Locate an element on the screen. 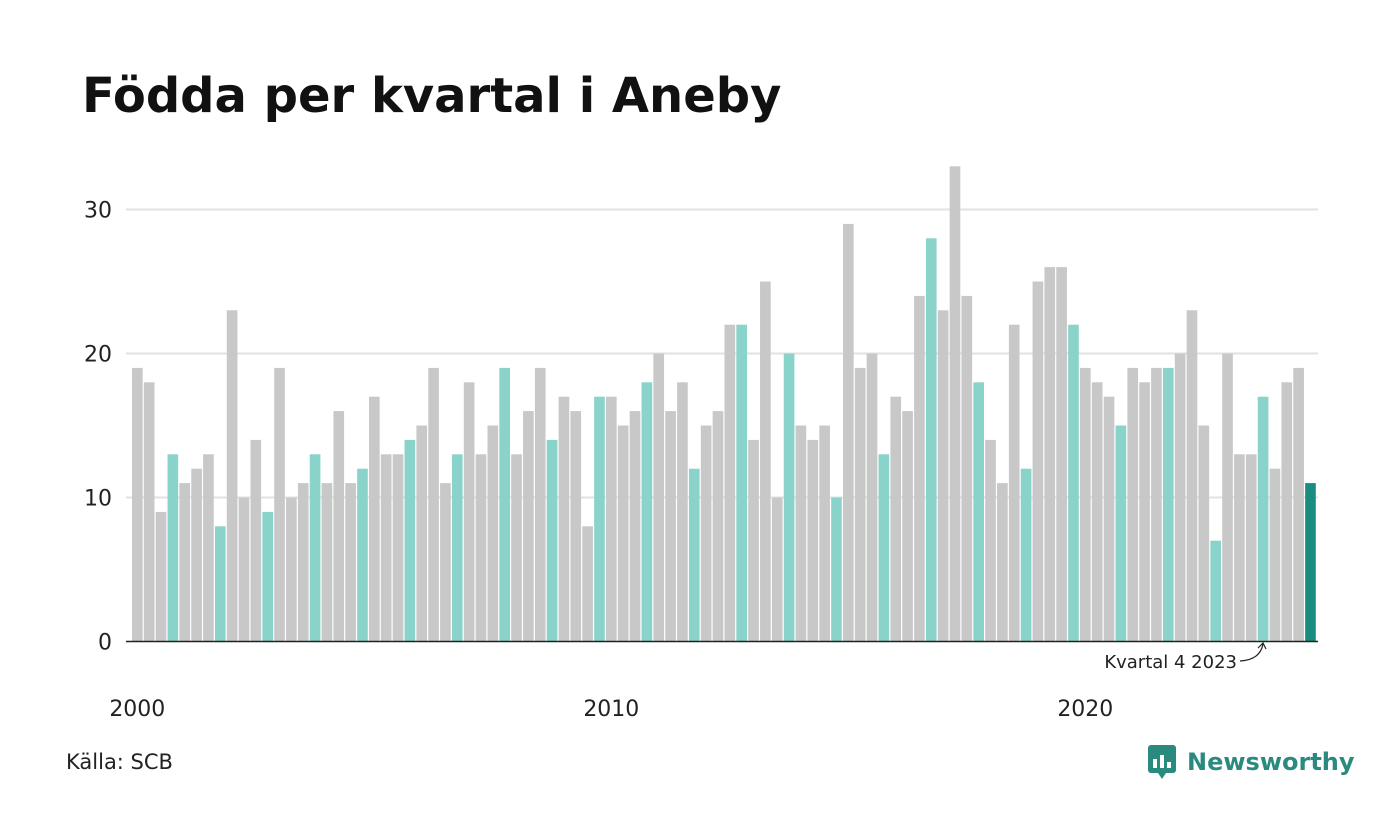 This screenshot has height=840, width=1400. newsworthy-logo-icon is located at coordinates (1162, 762).